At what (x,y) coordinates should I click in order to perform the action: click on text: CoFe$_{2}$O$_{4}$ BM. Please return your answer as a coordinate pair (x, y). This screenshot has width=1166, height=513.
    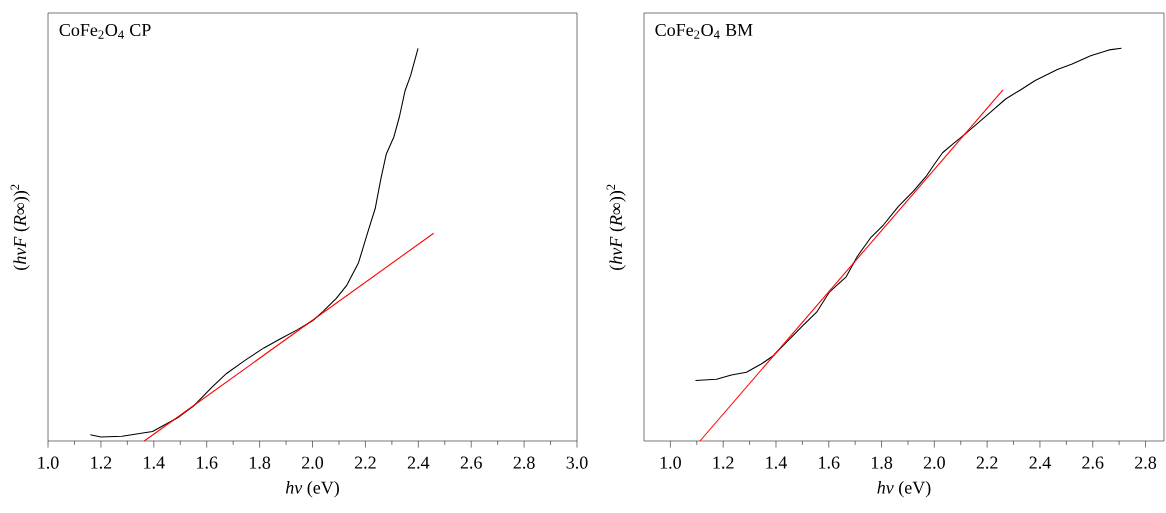
    Looking at the image, I should click on (704, 31).